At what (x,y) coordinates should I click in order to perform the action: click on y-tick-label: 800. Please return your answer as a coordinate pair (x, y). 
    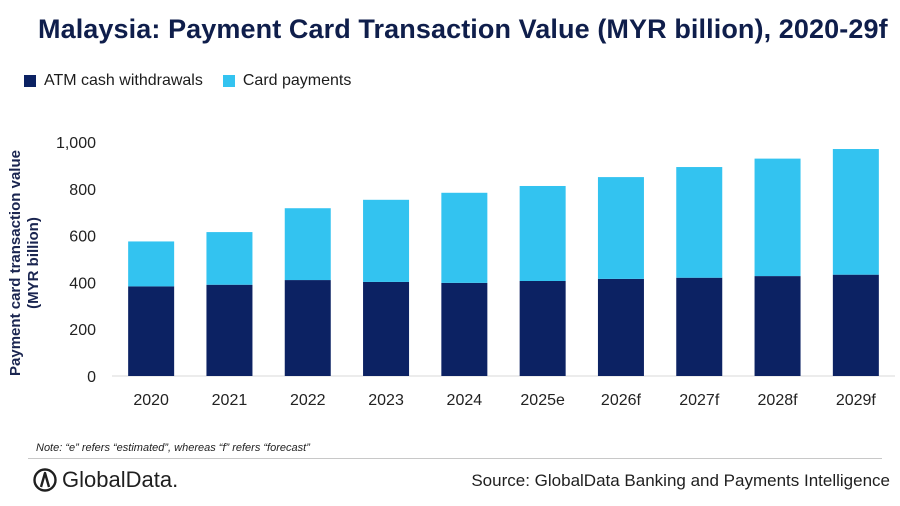
    Looking at the image, I should click on (82, 190).